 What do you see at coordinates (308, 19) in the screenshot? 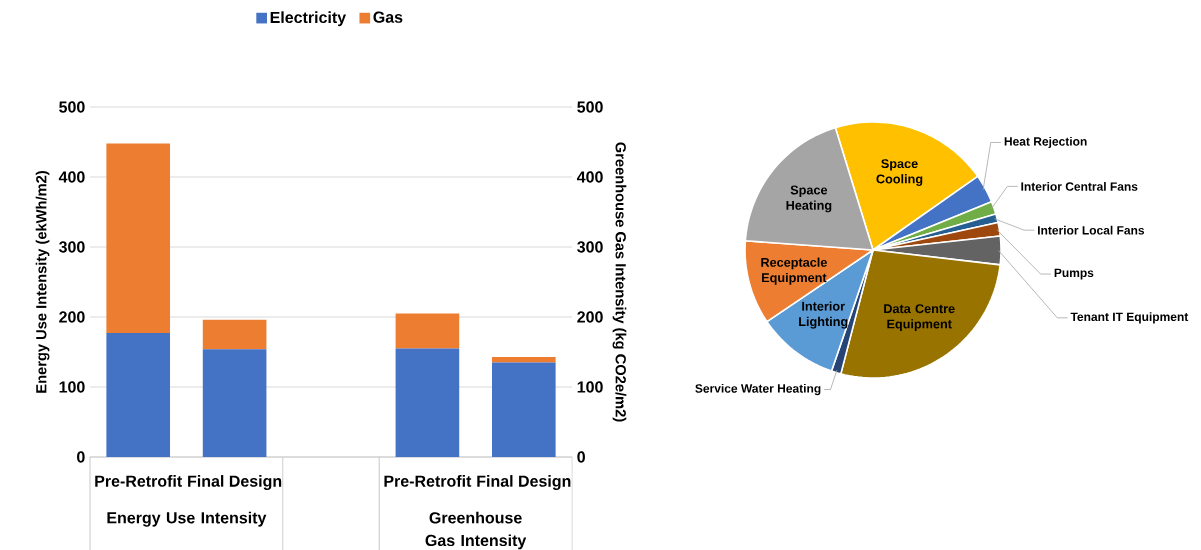
I see `legend-label: Electricity` at bounding box center [308, 19].